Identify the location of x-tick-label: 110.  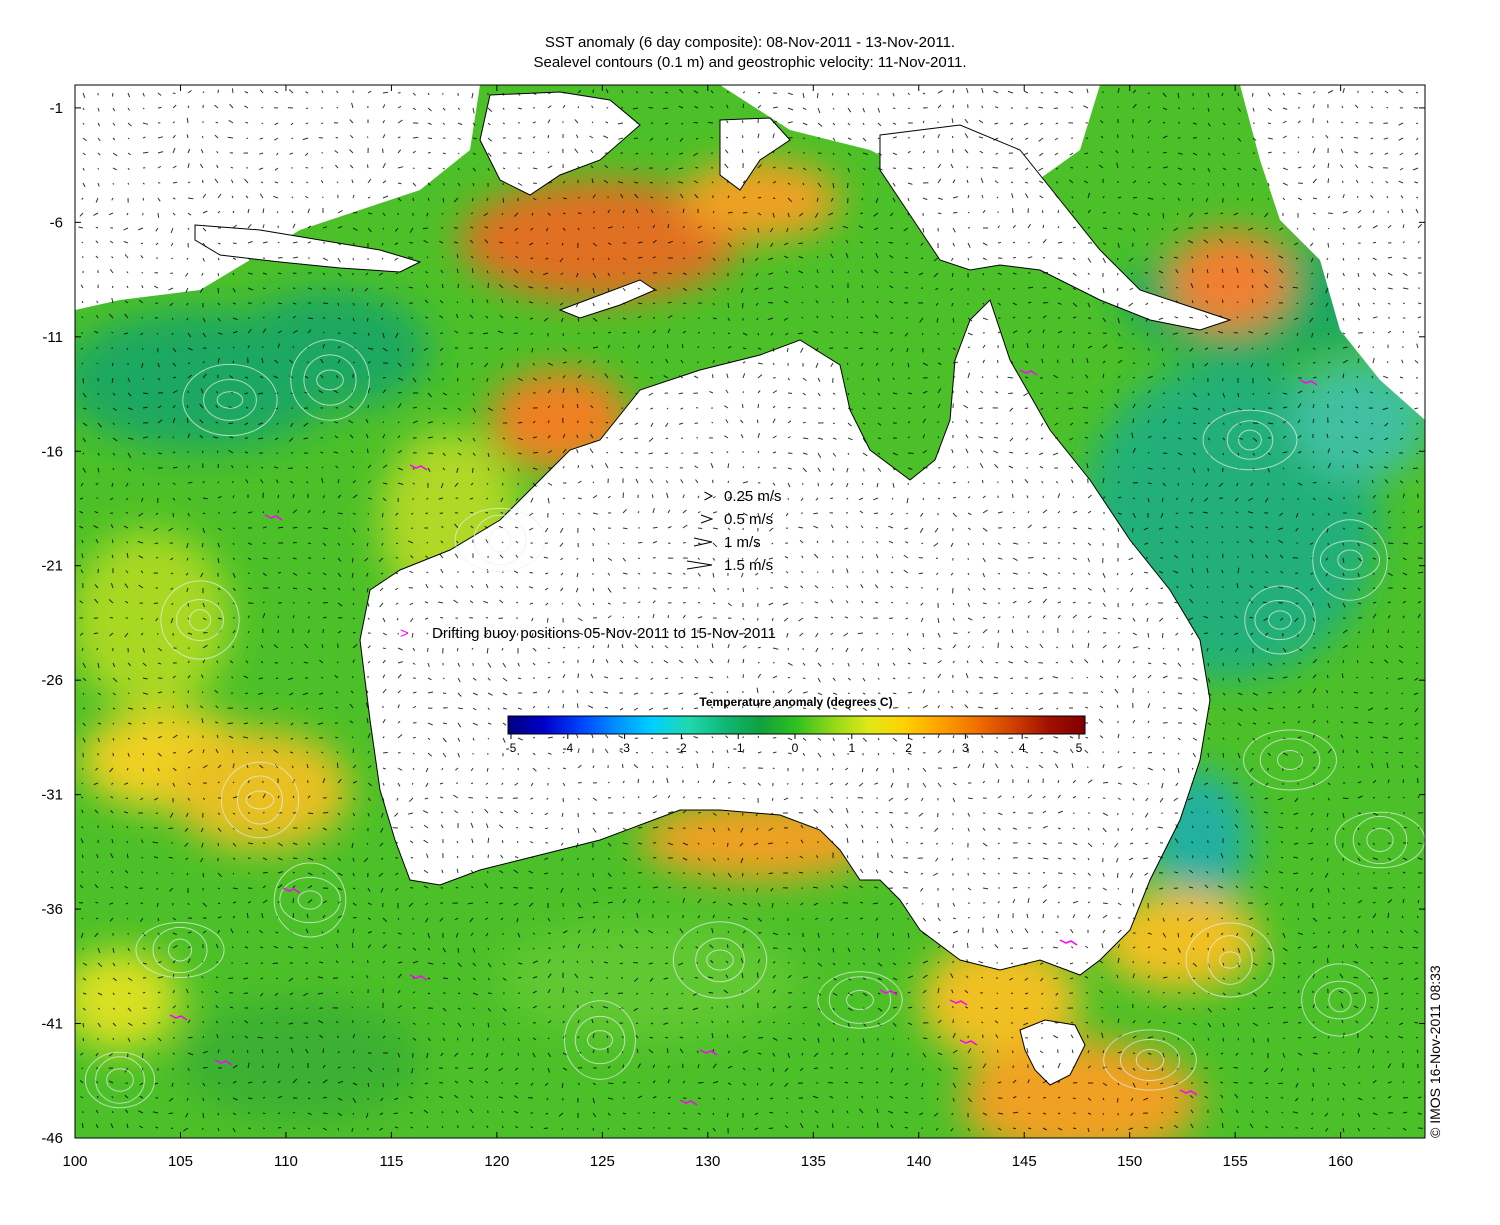
(286, 1161).